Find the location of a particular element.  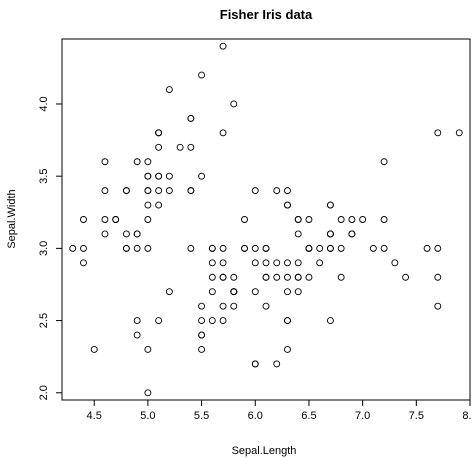

x-tick-label: 6.5 is located at coordinates (308, 416).